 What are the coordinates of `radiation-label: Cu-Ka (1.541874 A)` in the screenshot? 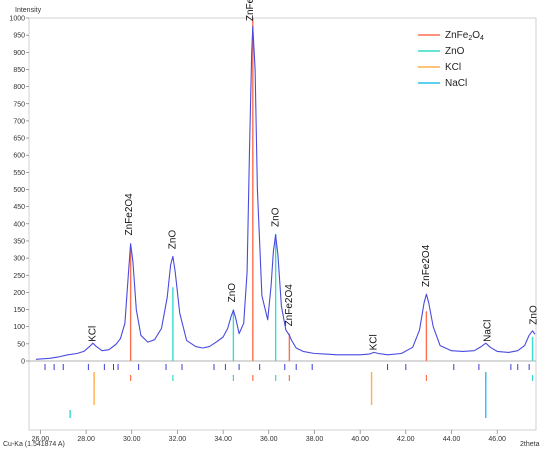 It's located at (34, 444).